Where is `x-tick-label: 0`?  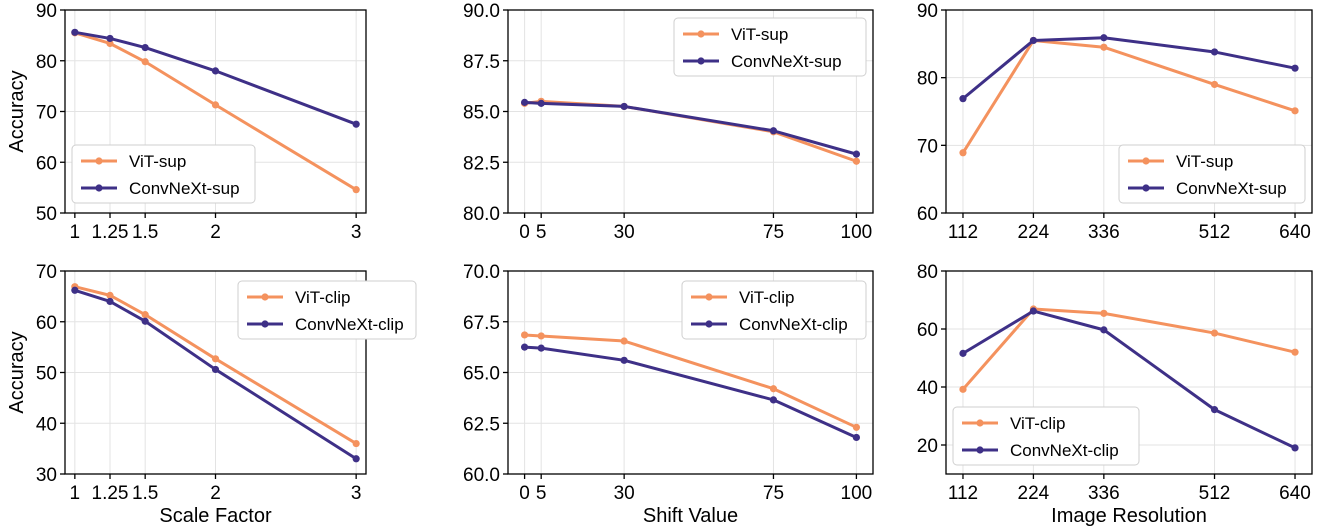
x-tick-label: 0 is located at coordinates (524, 493).